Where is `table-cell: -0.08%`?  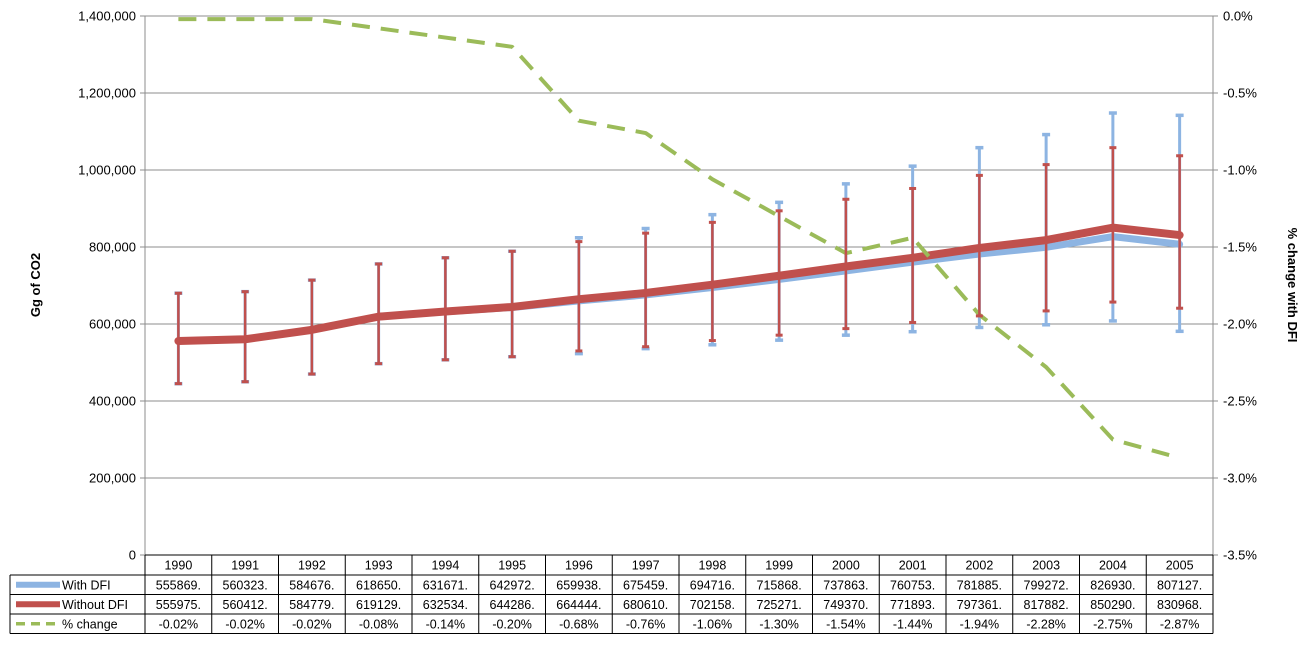 table-cell: -0.08% is located at coordinates (379, 624).